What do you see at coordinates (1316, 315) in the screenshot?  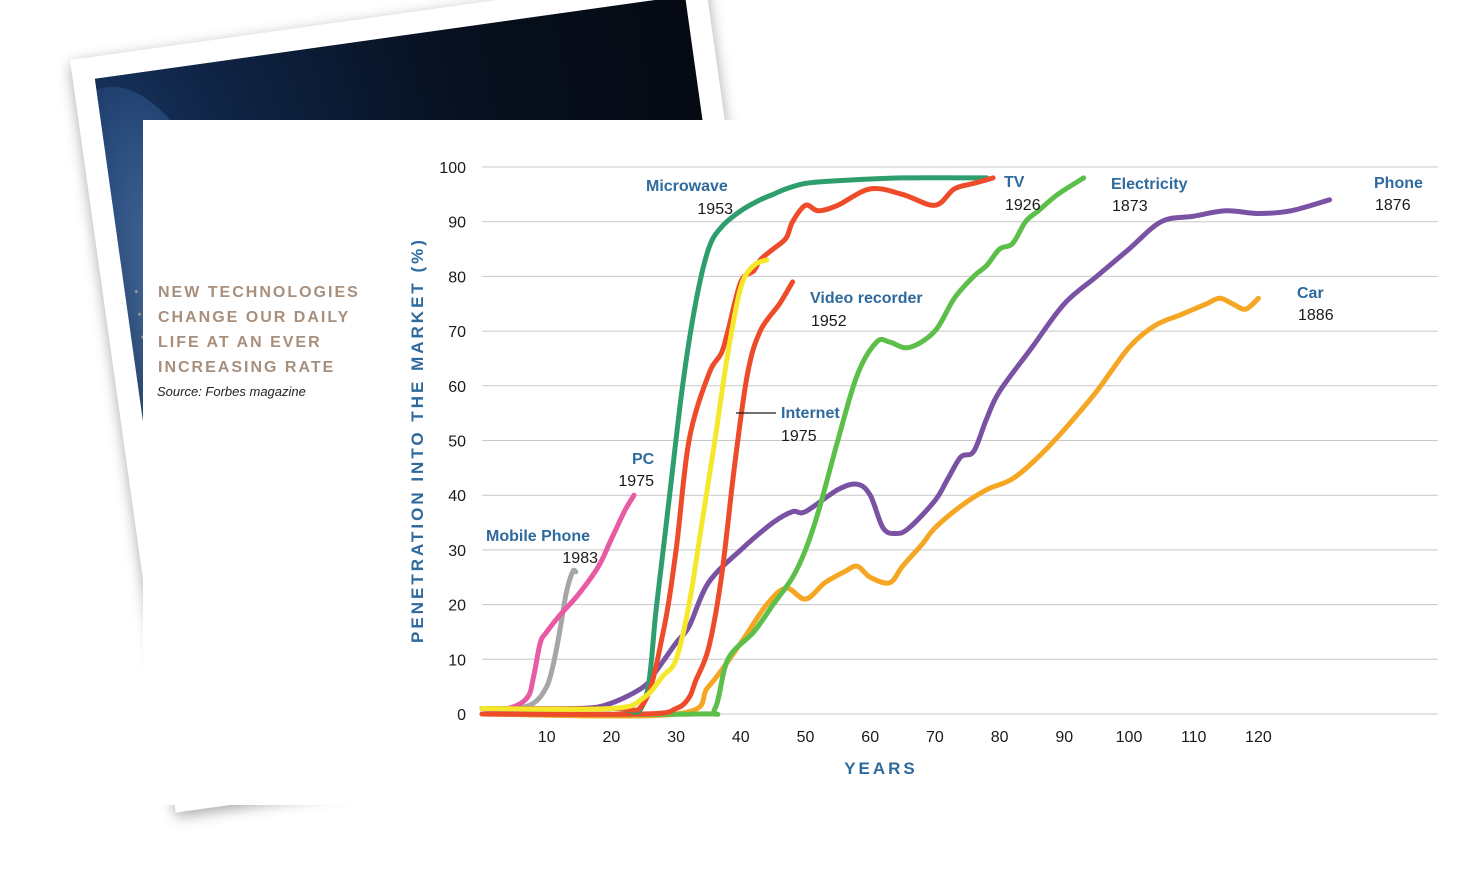 I see `label-car-year: 1886` at bounding box center [1316, 315].